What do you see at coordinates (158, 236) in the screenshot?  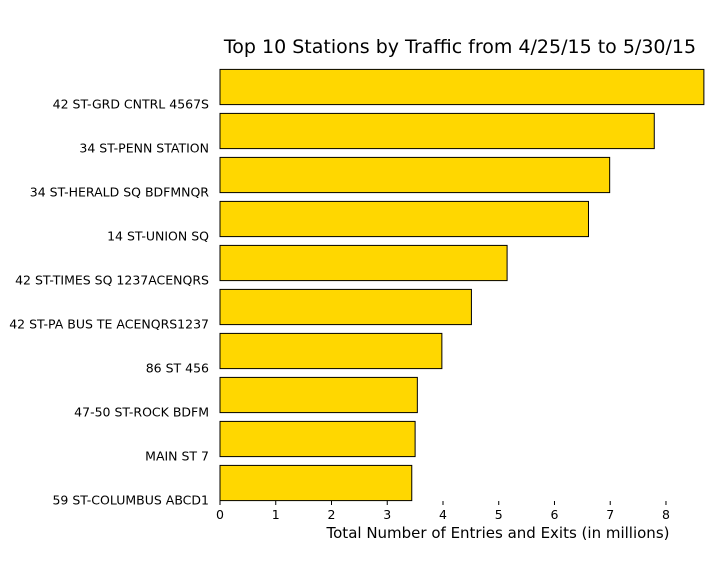 I see `category-label: 14 ST-UNION SQ` at bounding box center [158, 236].